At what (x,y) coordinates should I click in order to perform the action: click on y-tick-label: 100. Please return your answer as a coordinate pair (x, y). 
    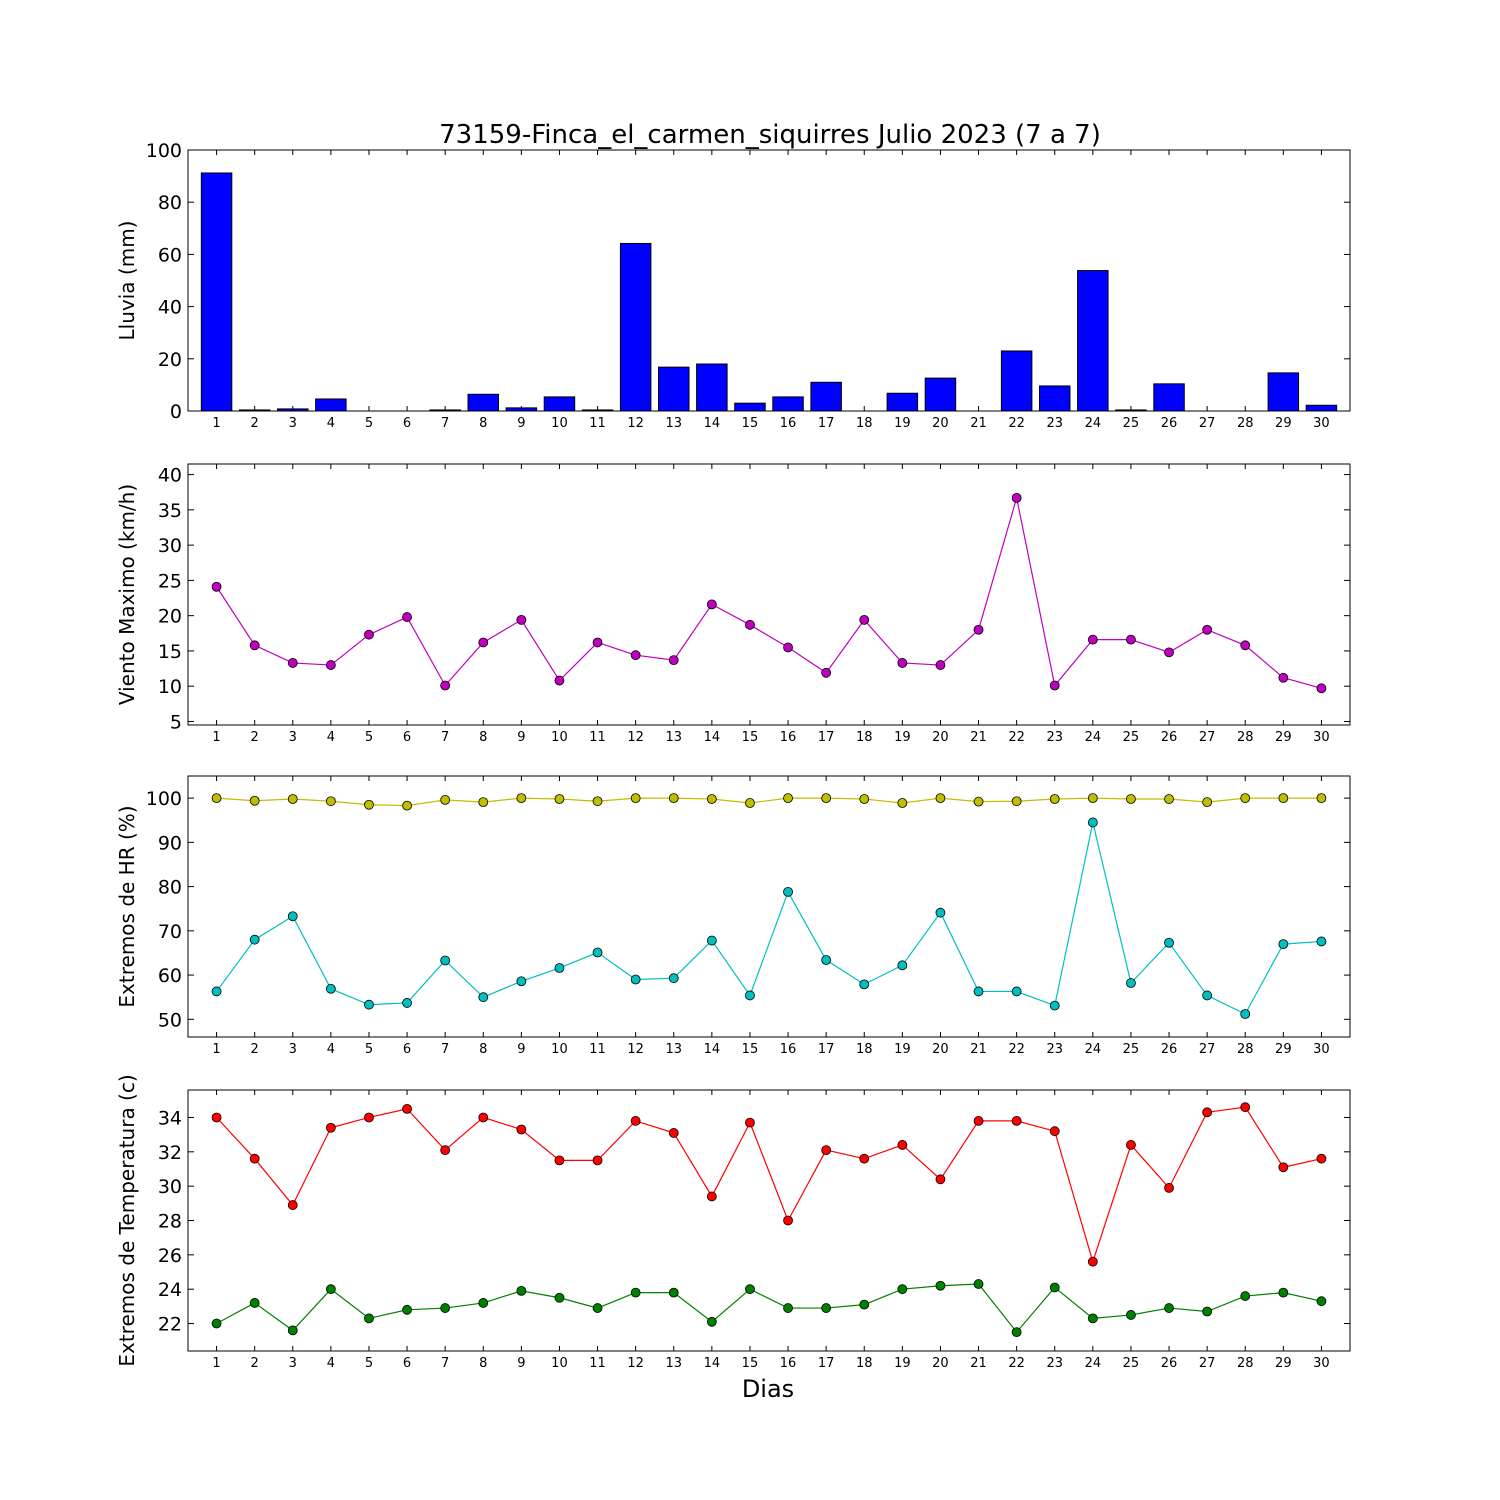
    Looking at the image, I should click on (164, 799).